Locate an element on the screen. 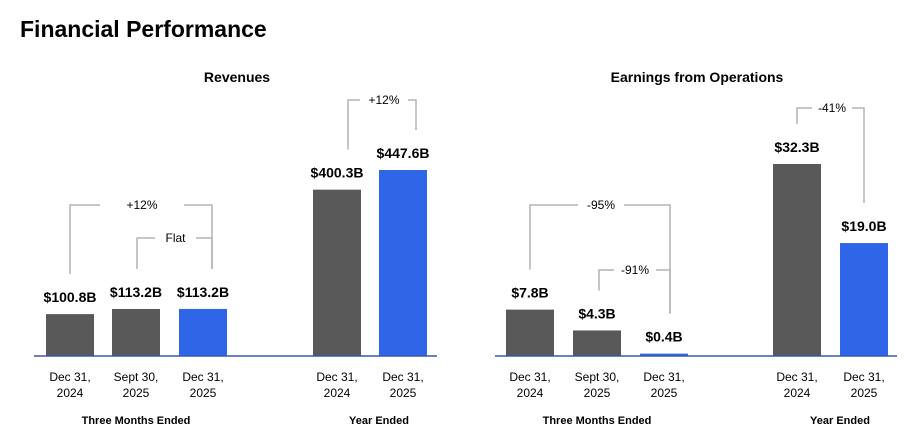  data-label: $447.6B is located at coordinates (403, 153).